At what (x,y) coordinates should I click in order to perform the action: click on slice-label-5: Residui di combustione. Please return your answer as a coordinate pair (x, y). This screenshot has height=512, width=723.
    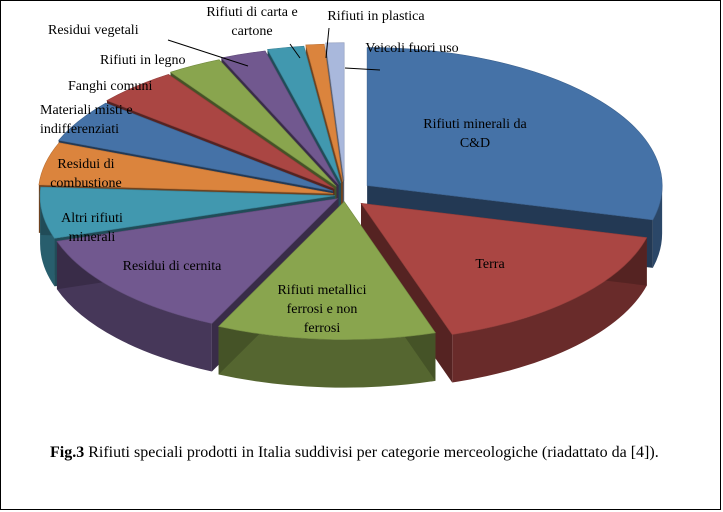
    Looking at the image, I should click on (86, 174).